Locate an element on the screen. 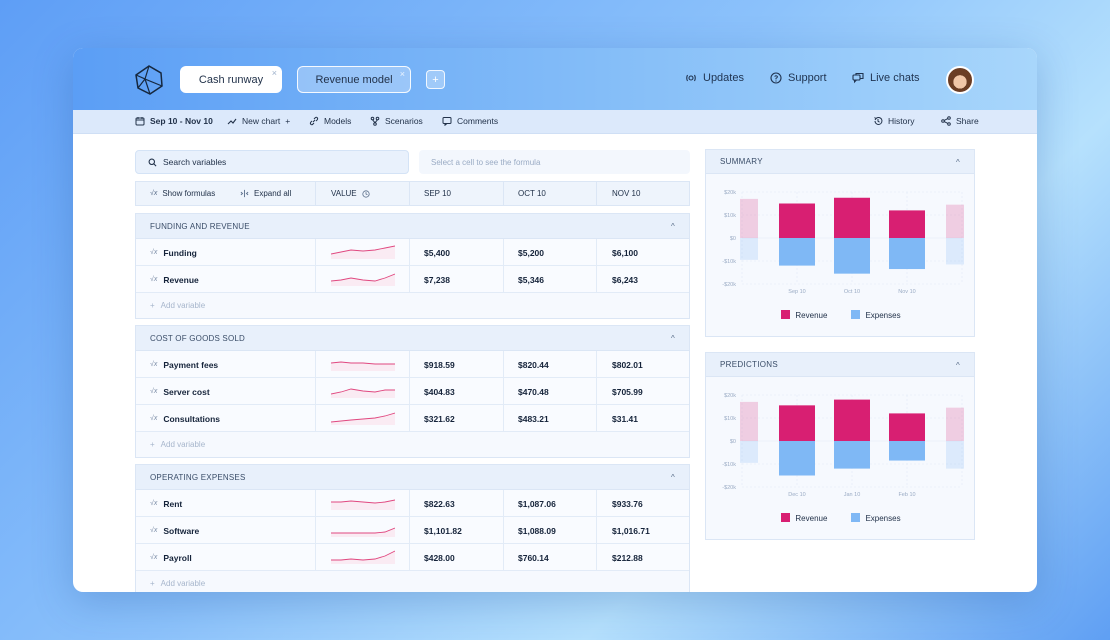  value-cell: $31.41 is located at coordinates (625, 418).